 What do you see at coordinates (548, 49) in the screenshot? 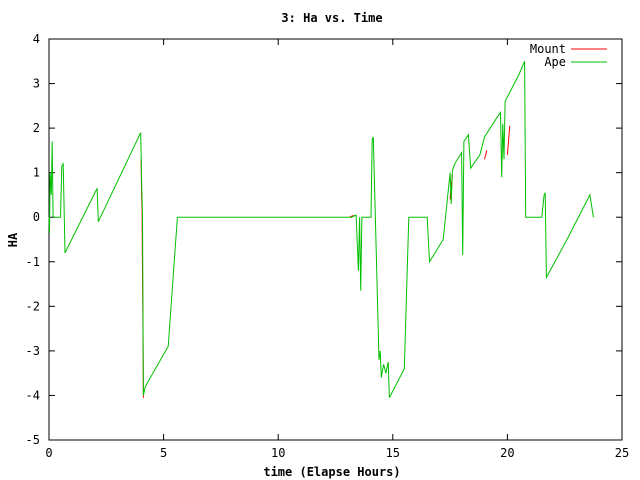
I see `legend-label-mount: Mount` at bounding box center [548, 49].